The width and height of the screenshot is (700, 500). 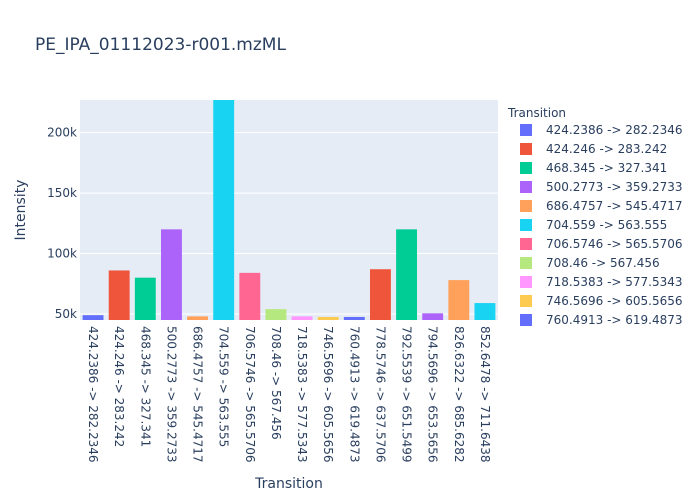 What do you see at coordinates (614, 187) in the screenshot?
I see `legend-label: 500.2773 -> 359.2733` at bounding box center [614, 187].